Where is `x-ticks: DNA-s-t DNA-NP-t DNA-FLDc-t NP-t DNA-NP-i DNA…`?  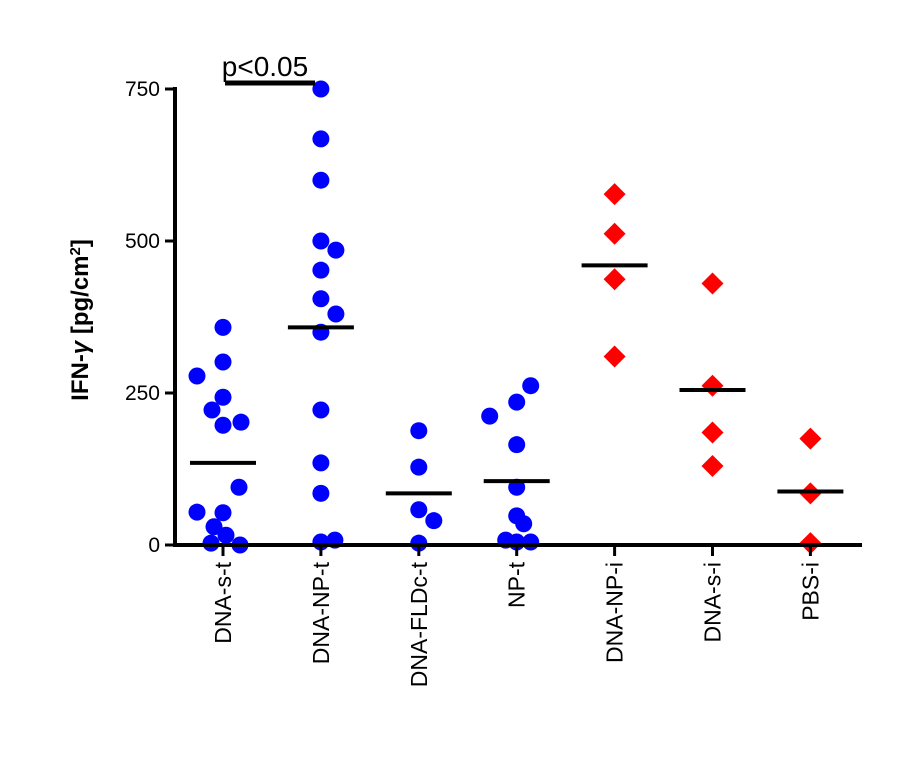
x-ticks: DNA-s-t DNA-NP-t DNA-FLDc-t NP-t DNA-NP-i DNA… is located at coordinates (516, 616).